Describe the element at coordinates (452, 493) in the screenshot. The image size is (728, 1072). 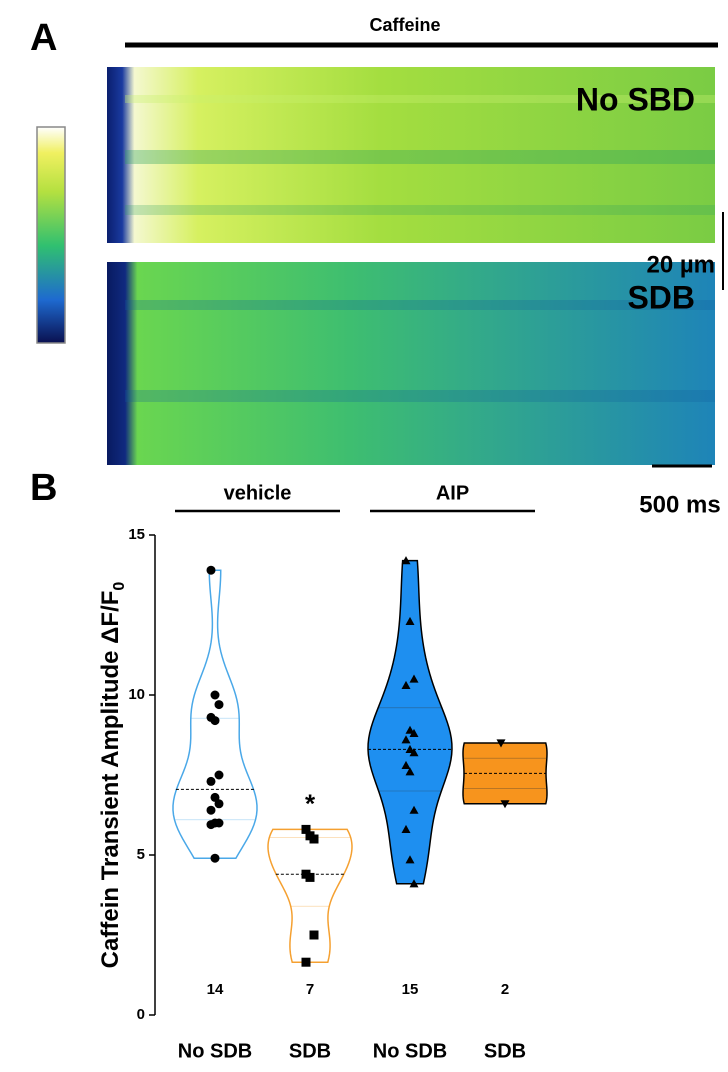
I see `group-label: AIP` at that location.